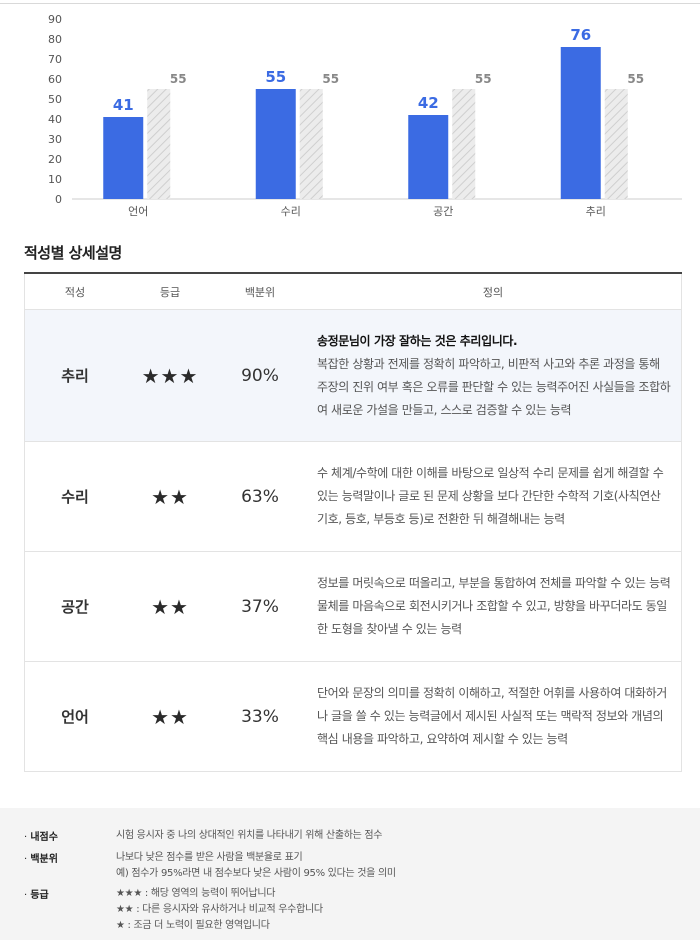 The height and width of the screenshot is (940, 700). Describe the element at coordinates (75, 376) in the screenshot. I see `aptitude-name: 추리` at that location.